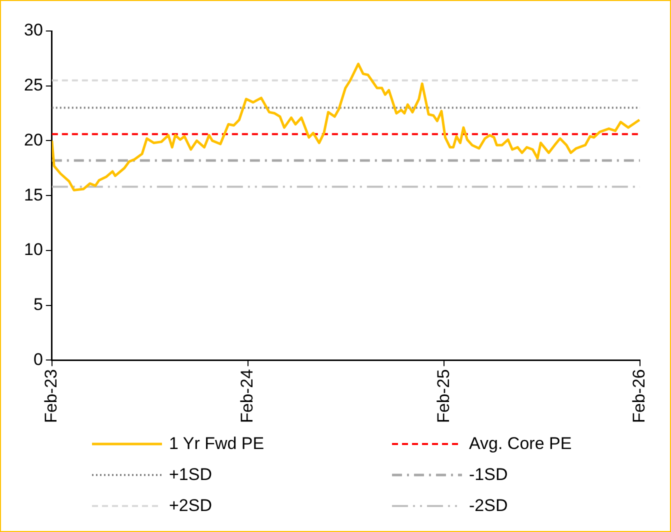 The height and width of the screenshot is (532, 671). What do you see at coordinates (246, 396) in the screenshot?
I see `x-tick-label: Feb-24` at bounding box center [246, 396].